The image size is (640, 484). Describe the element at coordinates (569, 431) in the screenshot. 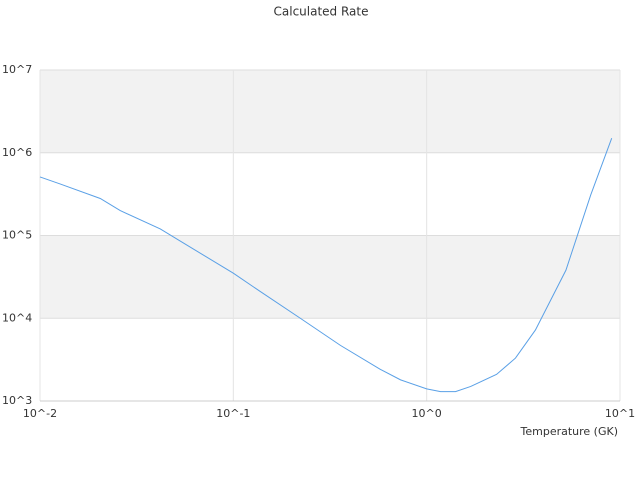

I see `x-axis-label: Temperature (GK)` at that location.